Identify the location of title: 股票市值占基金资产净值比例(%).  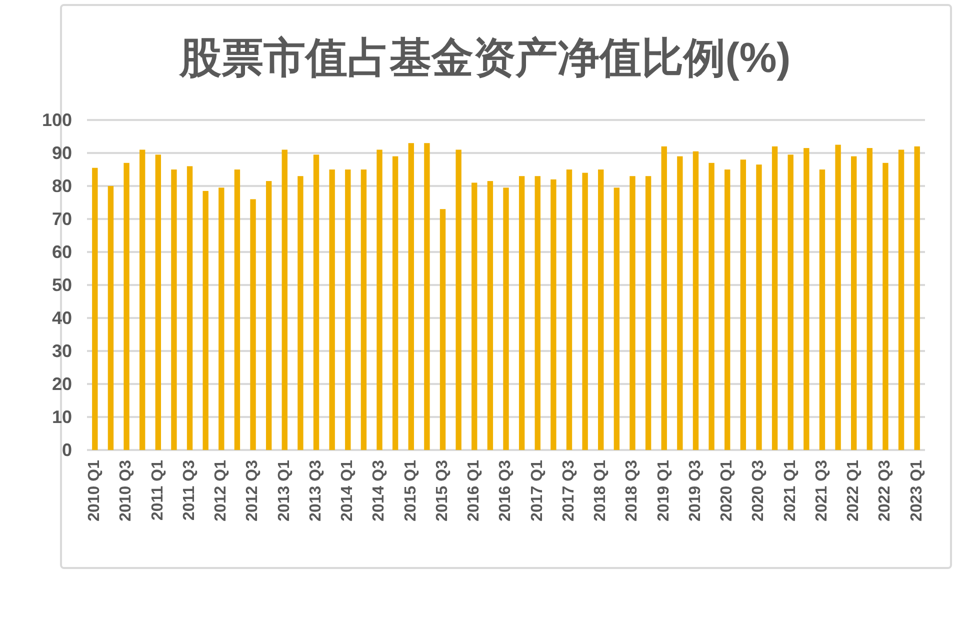
(485, 57).